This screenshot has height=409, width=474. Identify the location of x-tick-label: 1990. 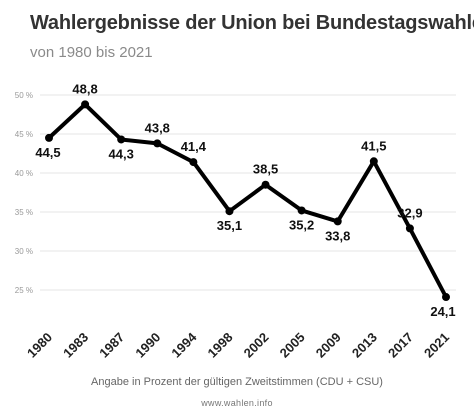
(147, 345).